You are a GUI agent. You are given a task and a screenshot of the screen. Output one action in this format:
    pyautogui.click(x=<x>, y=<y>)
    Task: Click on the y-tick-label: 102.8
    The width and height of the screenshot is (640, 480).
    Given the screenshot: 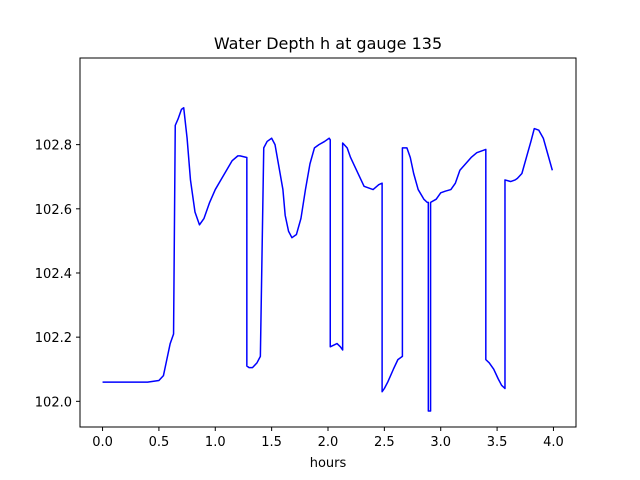 What is the action you would take?
    pyautogui.click(x=53, y=146)
    